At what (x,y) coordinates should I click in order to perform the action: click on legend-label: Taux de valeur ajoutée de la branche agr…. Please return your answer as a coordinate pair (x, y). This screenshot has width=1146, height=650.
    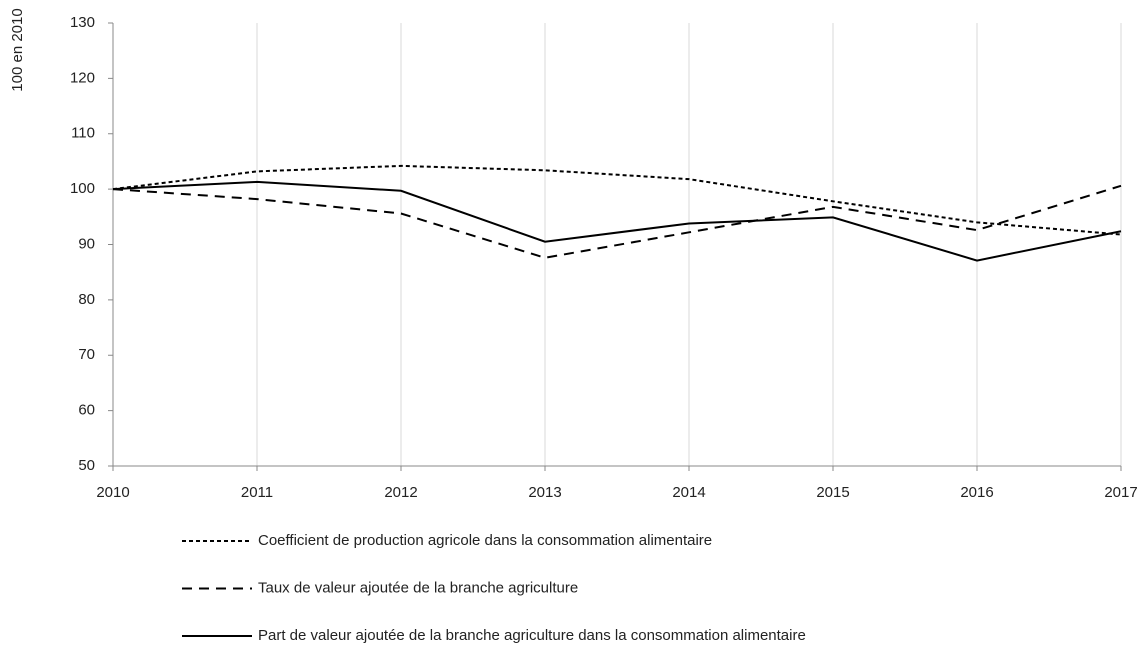
    Looking at the image, I should click on (418, 587).